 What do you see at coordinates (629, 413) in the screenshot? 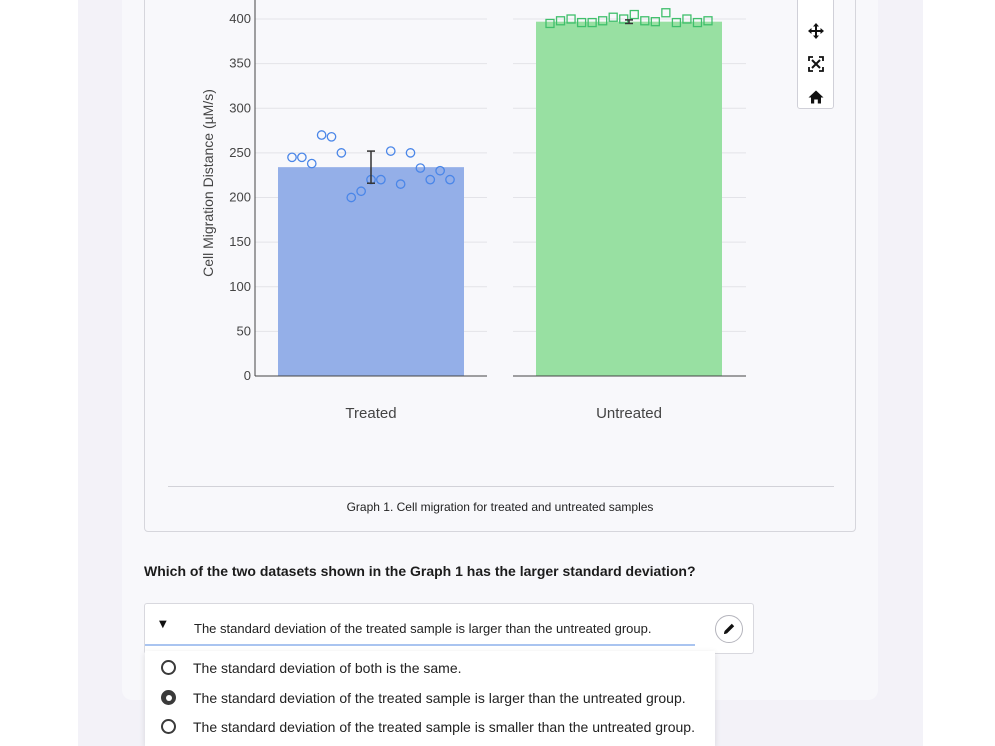
I see `x-label-untreated: Untreated` at bounding box center [629, 413].